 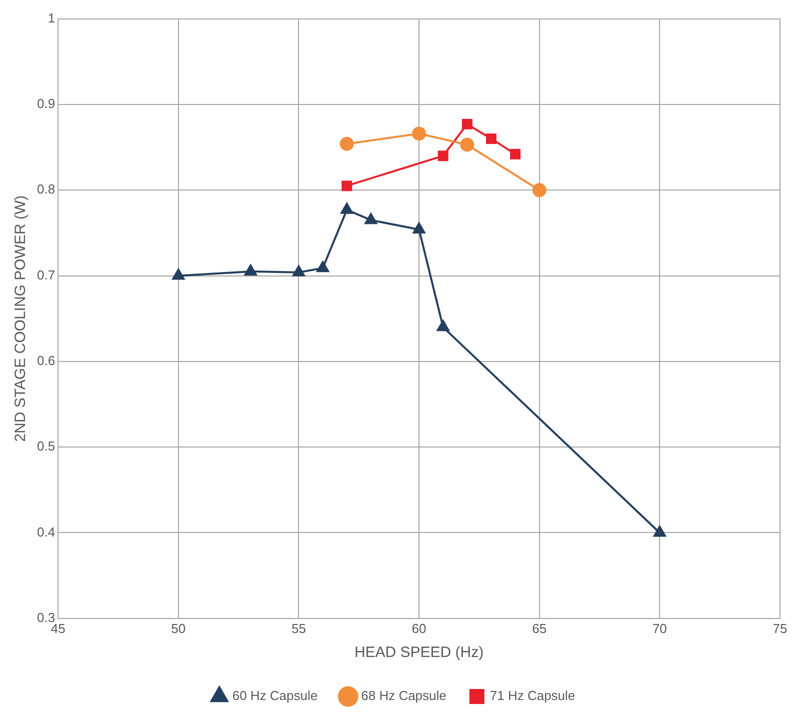 What do you see at coordinates (46, 189) in the screenshot?
I see `y-tick-label: 0.8` at bounding box center [46, 189].